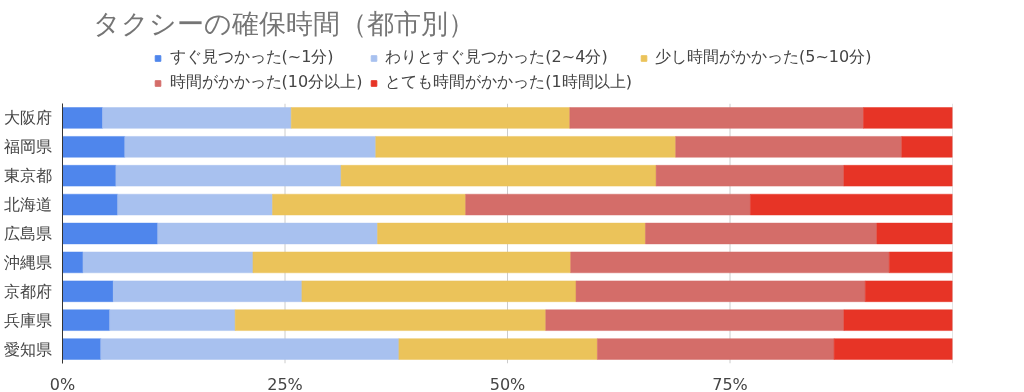  I want to click on y-tick-label: 兵庫県, so click(27, 320).